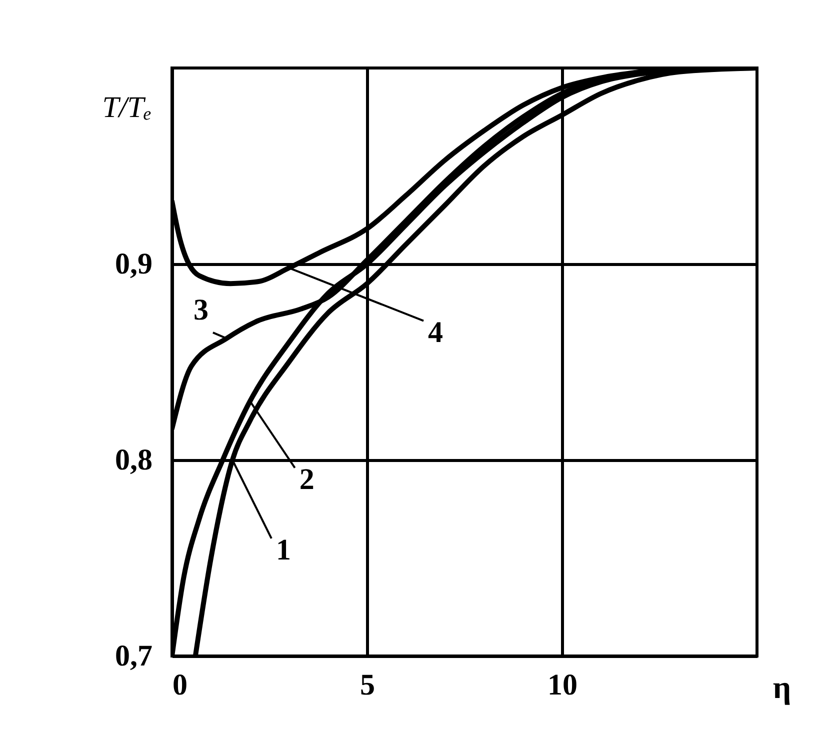  Describe the element at coordinates (306, 479) in the screenshot. I see `legend-label: 2` at that location.